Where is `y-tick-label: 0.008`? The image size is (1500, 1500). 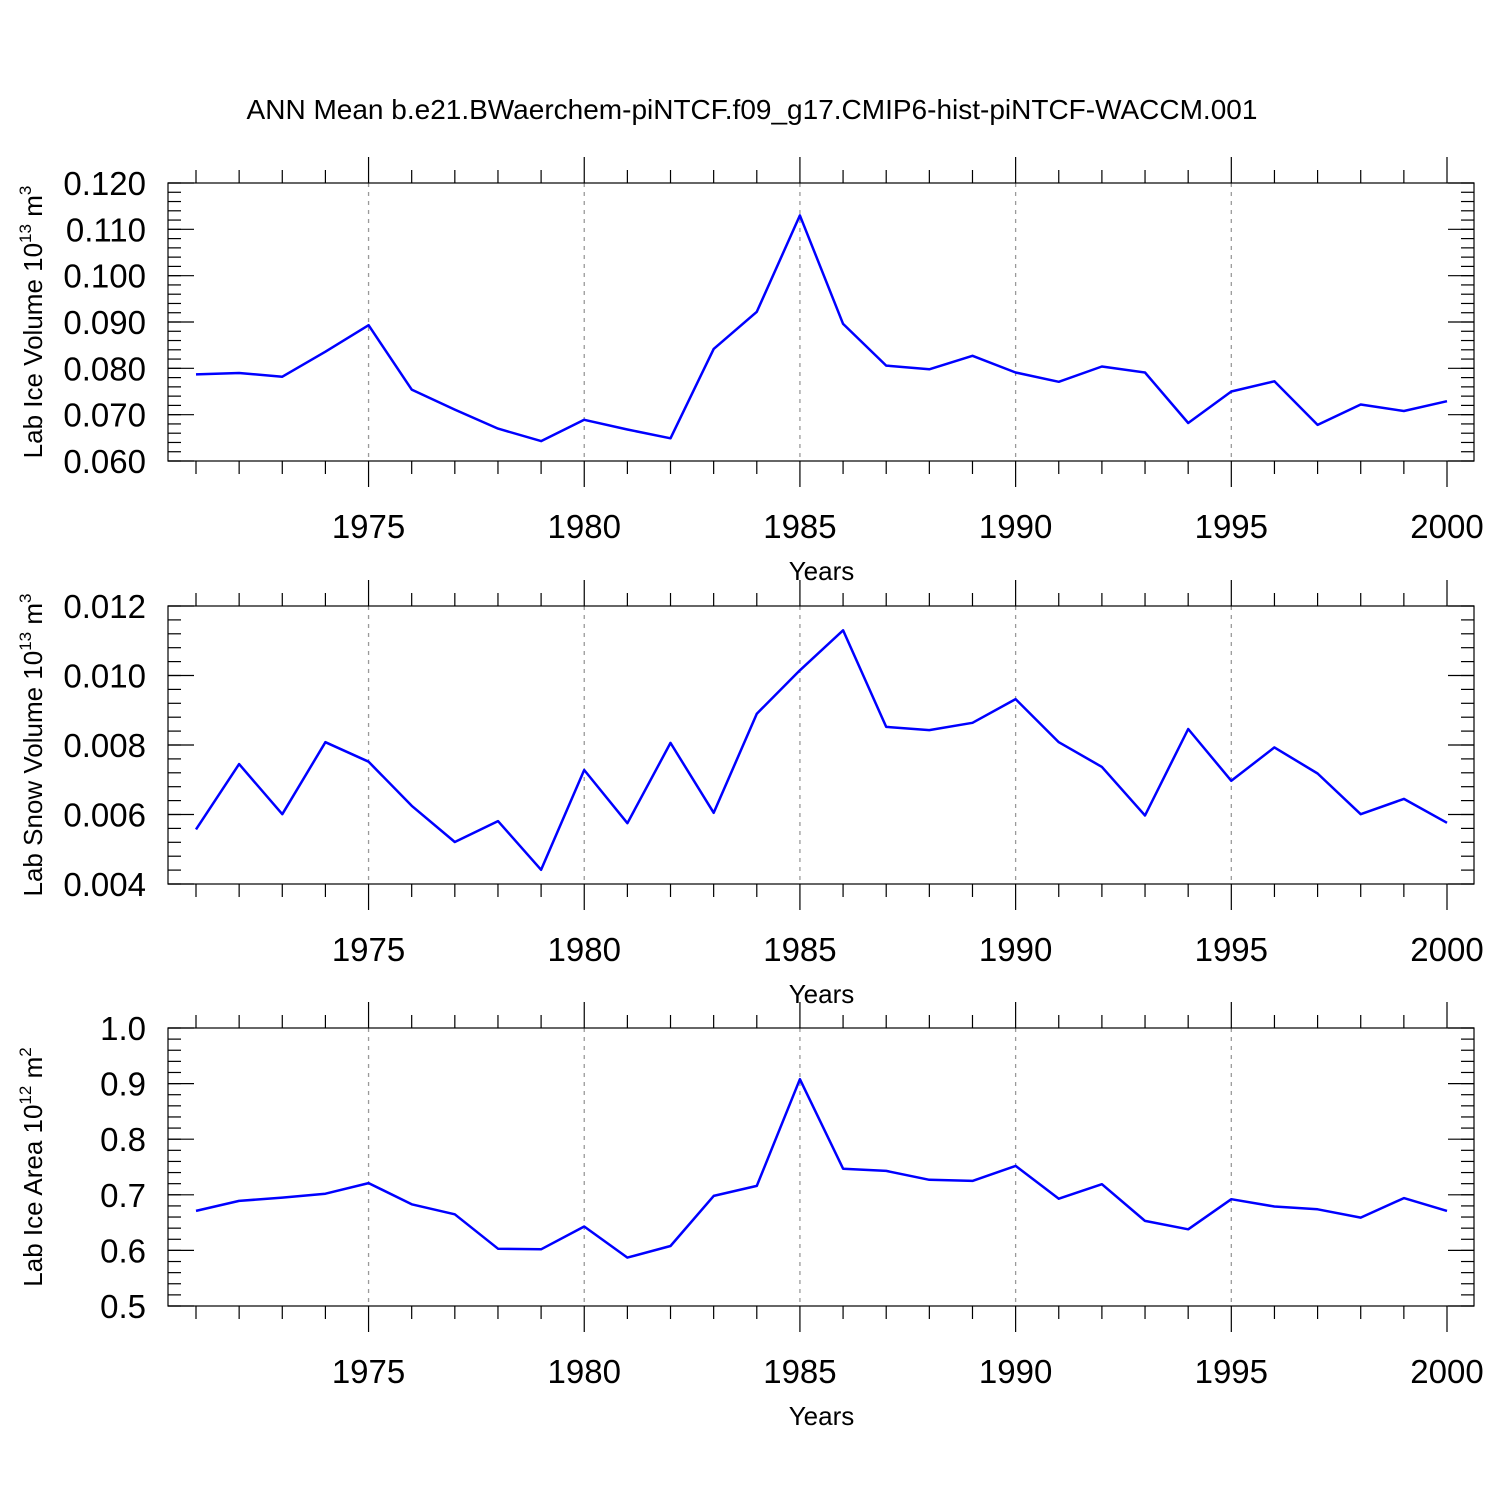
y-tick-label: 0.008 is located at coordinates (104, 745).